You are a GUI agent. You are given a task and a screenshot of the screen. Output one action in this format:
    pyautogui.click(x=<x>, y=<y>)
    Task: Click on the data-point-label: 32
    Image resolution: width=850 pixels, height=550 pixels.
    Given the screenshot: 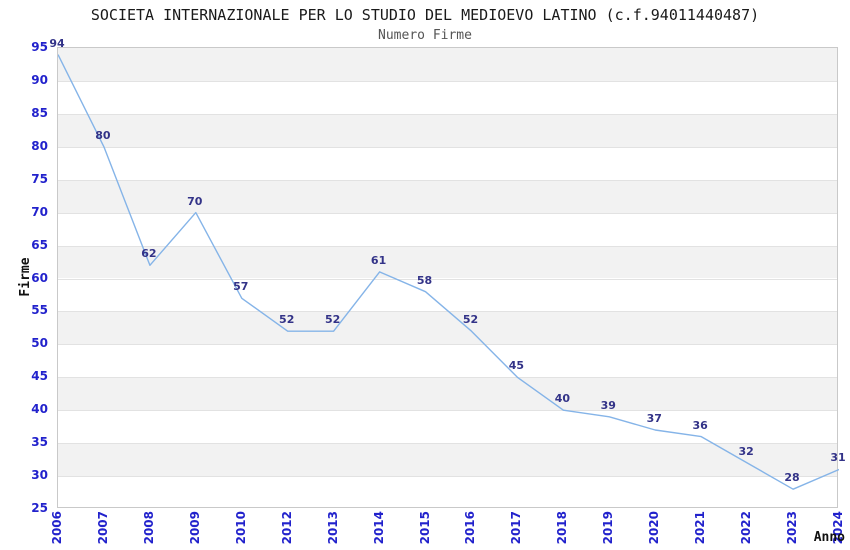 What is the action you would take?
    pyautogui.click(x=746, y=451)
    